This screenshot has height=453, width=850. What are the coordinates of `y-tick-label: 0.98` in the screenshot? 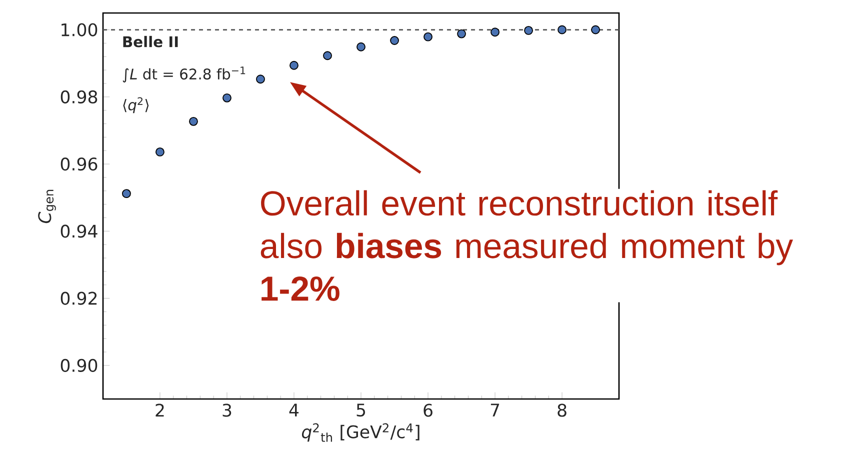 It's located at (79, 97).